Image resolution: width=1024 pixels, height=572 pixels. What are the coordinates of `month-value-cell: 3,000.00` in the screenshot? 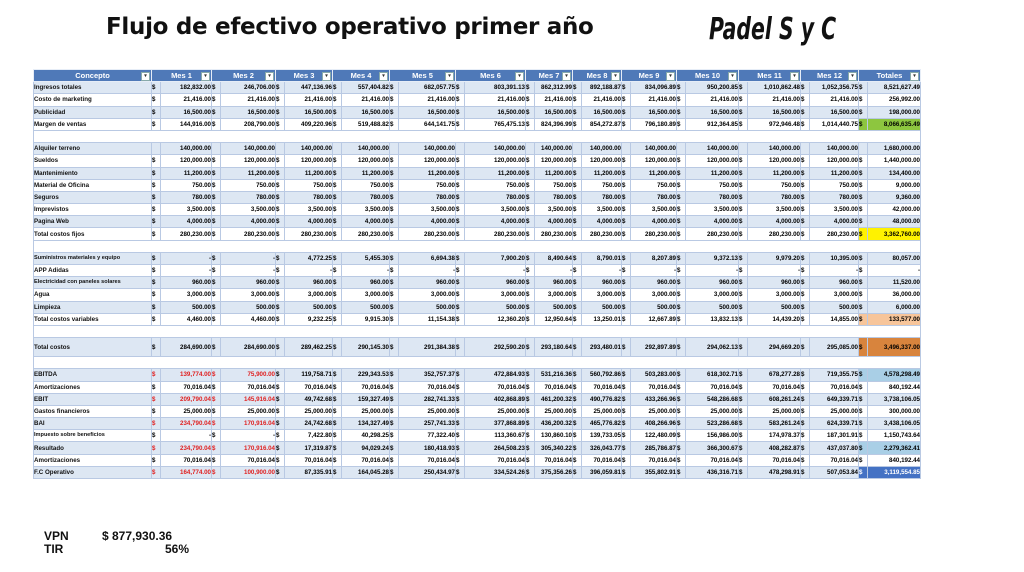 It's located at (248, 295).